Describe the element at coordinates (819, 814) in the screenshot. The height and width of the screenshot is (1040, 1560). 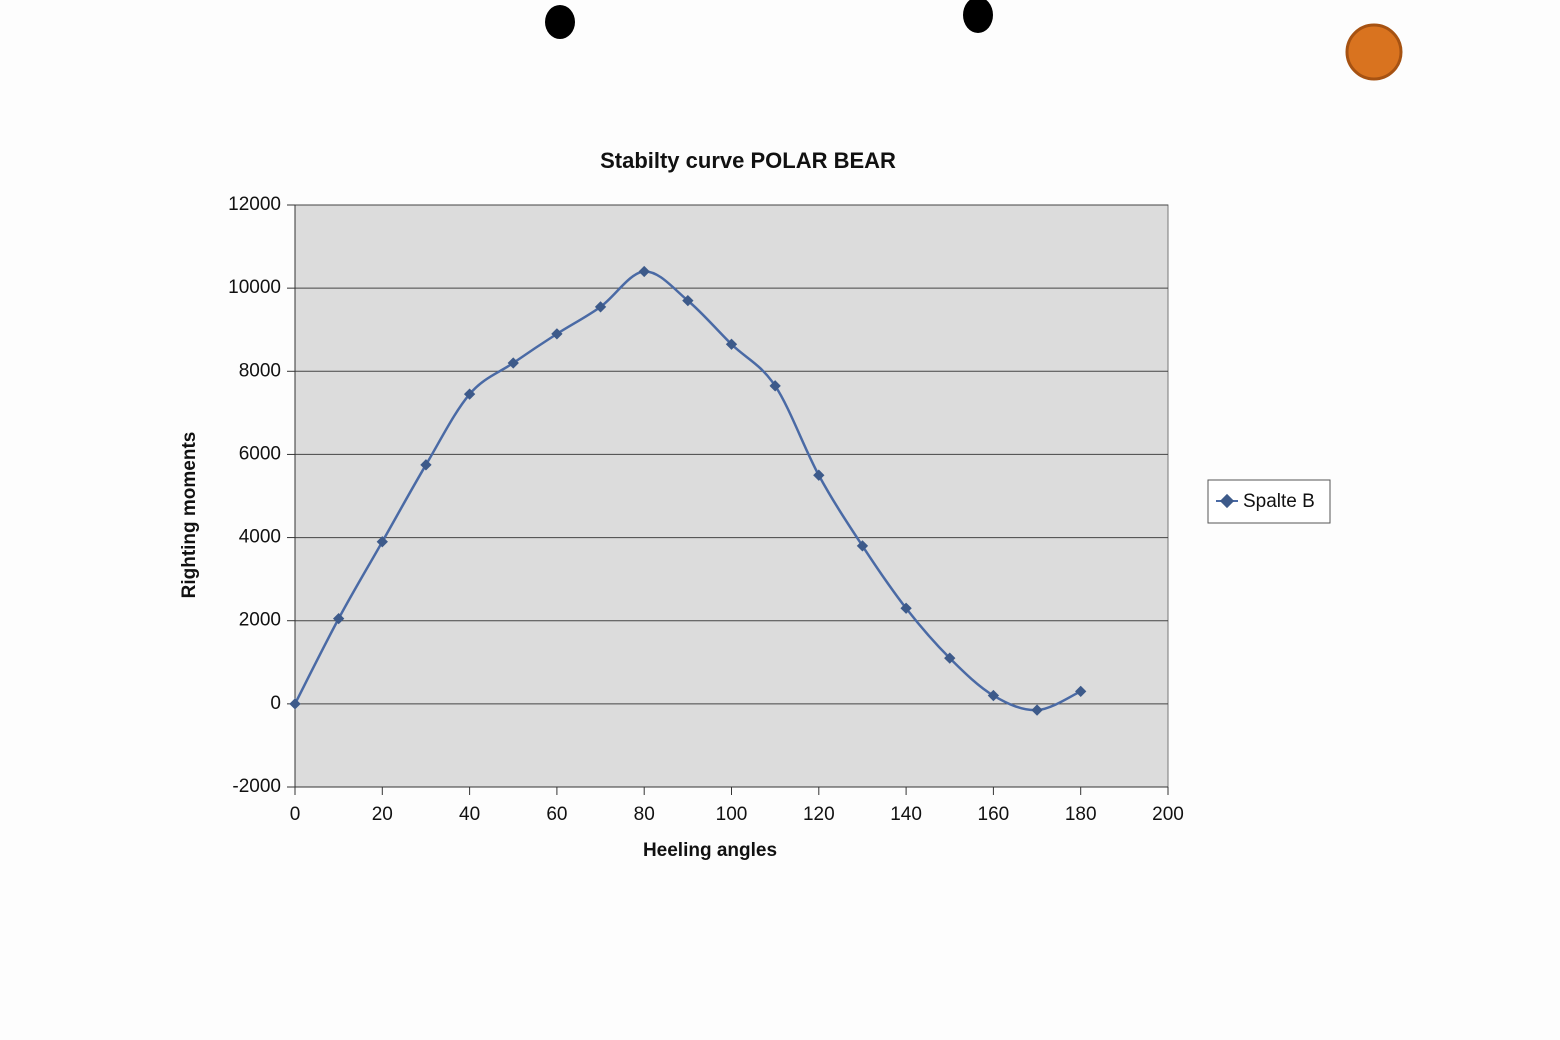
I see `x-tick-label: 120` at that location.